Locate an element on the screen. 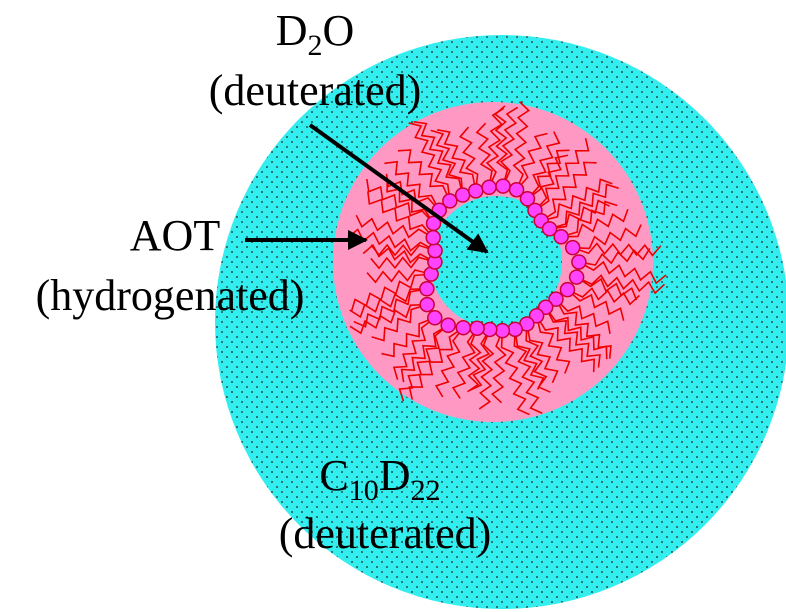  water-symbol: D2O is located at coordinates (315, 34).